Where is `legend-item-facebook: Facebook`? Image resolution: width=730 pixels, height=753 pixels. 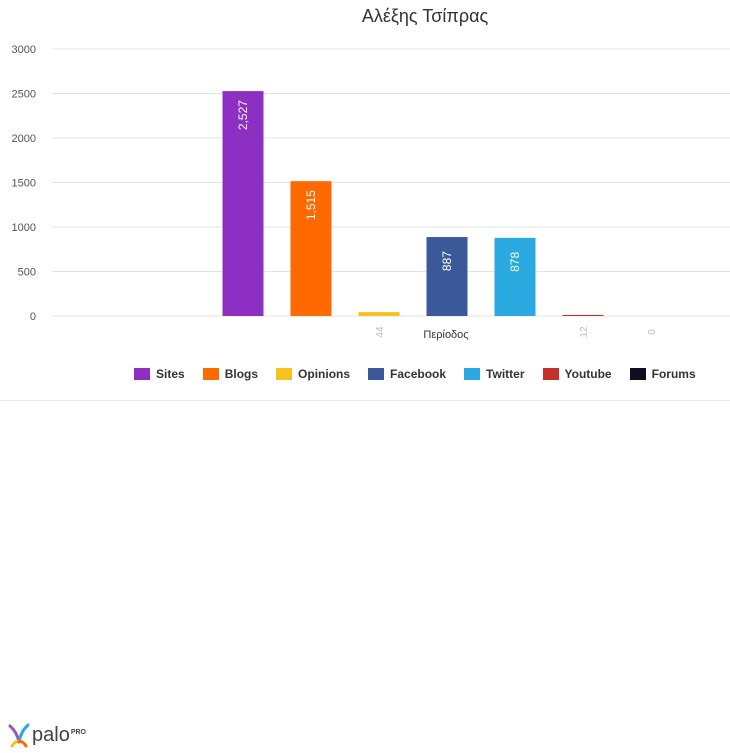
legend-item-facebook: Facebook is located at coordinates (407, 374).